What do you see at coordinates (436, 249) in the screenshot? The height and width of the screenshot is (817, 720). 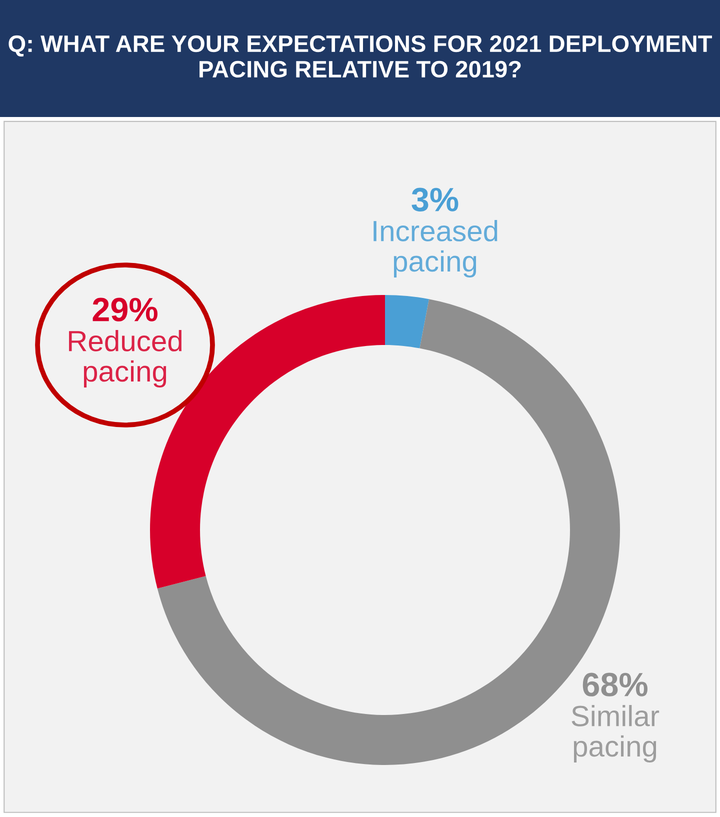 I see `slice-label: Increased pacing` at bounding box center [436, 249].